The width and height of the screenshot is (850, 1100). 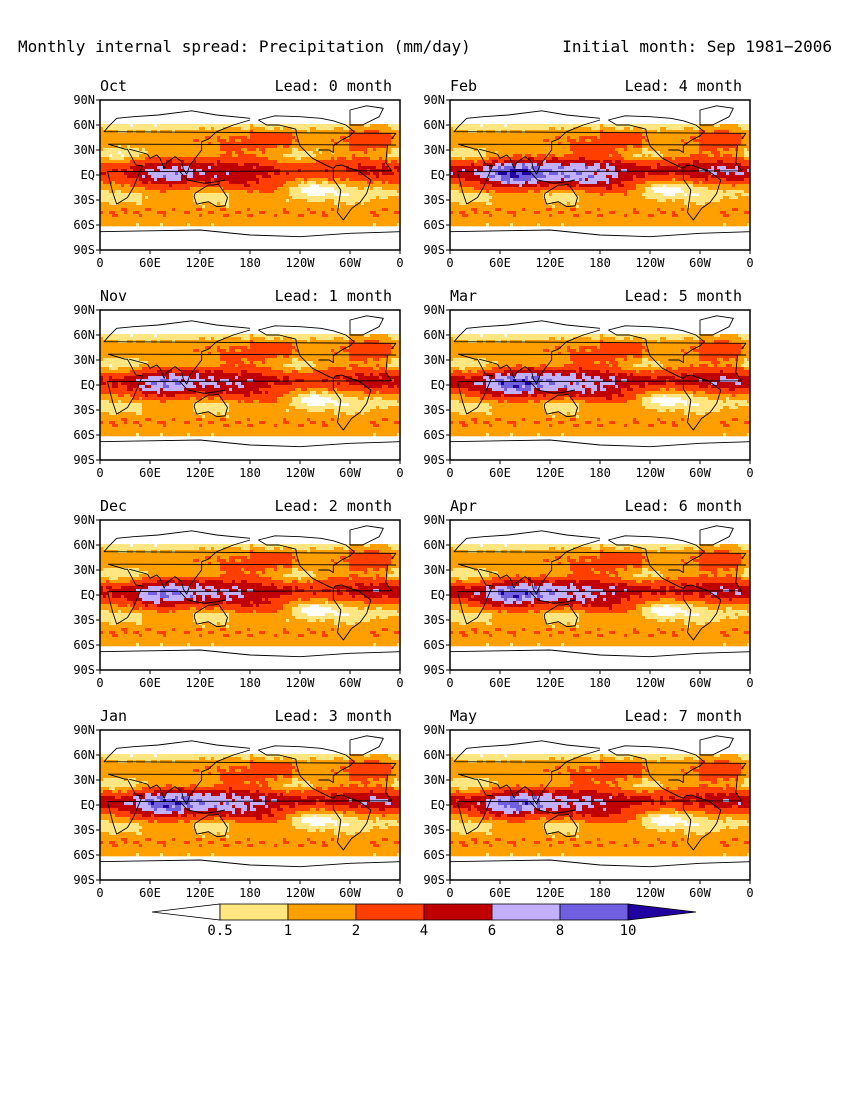 What do you see at coordinates (560, 931) in the screenshot?
I see `colorbar-tick-label: 8` at bounding box center [560, 931].